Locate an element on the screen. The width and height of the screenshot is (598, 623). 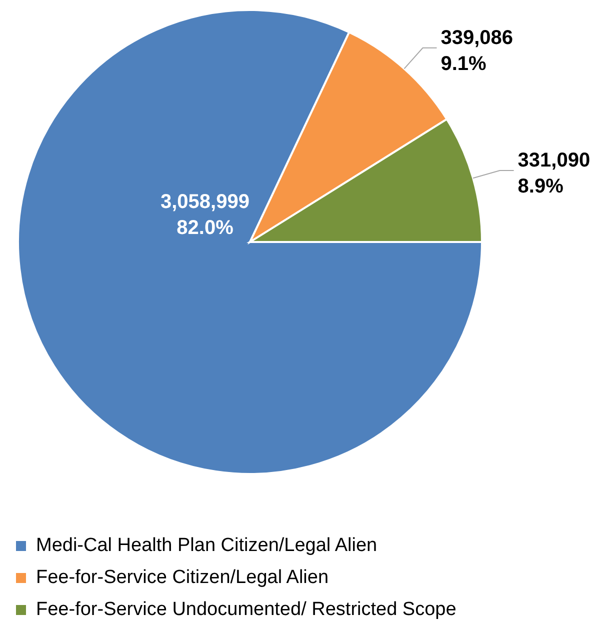
data-label: 3,058,999 82.0% is located at coordinates (205, 215).